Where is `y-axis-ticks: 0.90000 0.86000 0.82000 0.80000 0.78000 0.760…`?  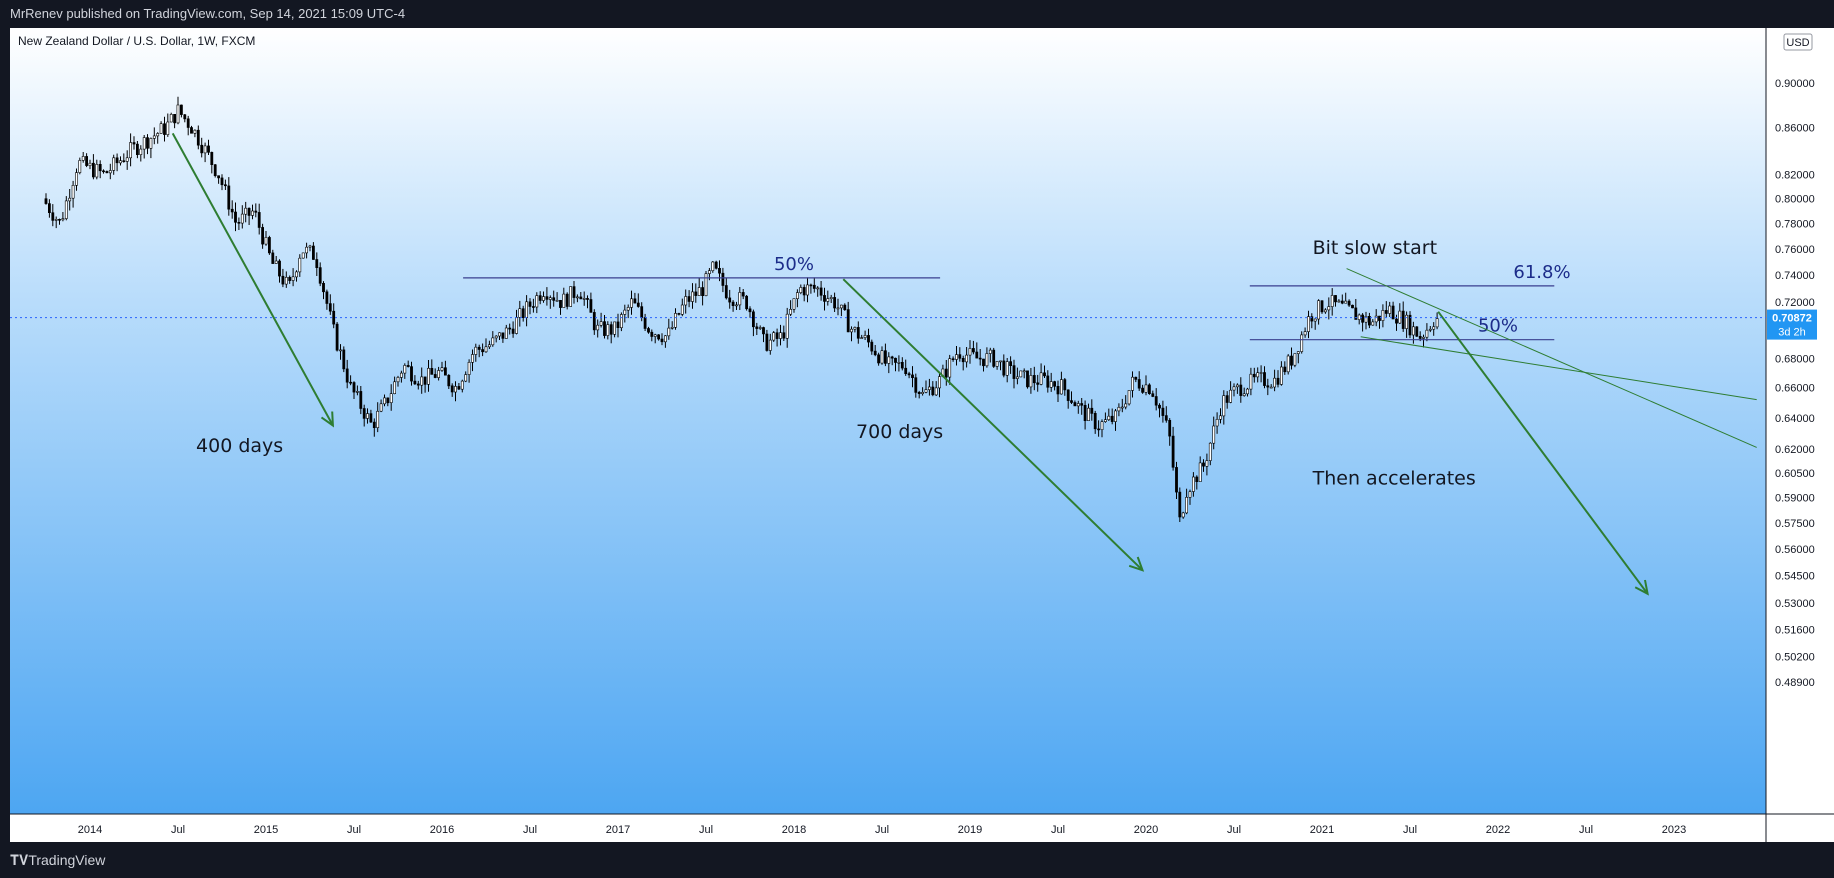 y-axis-ticks: 0.90000 0.86000 0.82000 0.80000 0.78000 0.760… is located at coordinates (1795, 383).